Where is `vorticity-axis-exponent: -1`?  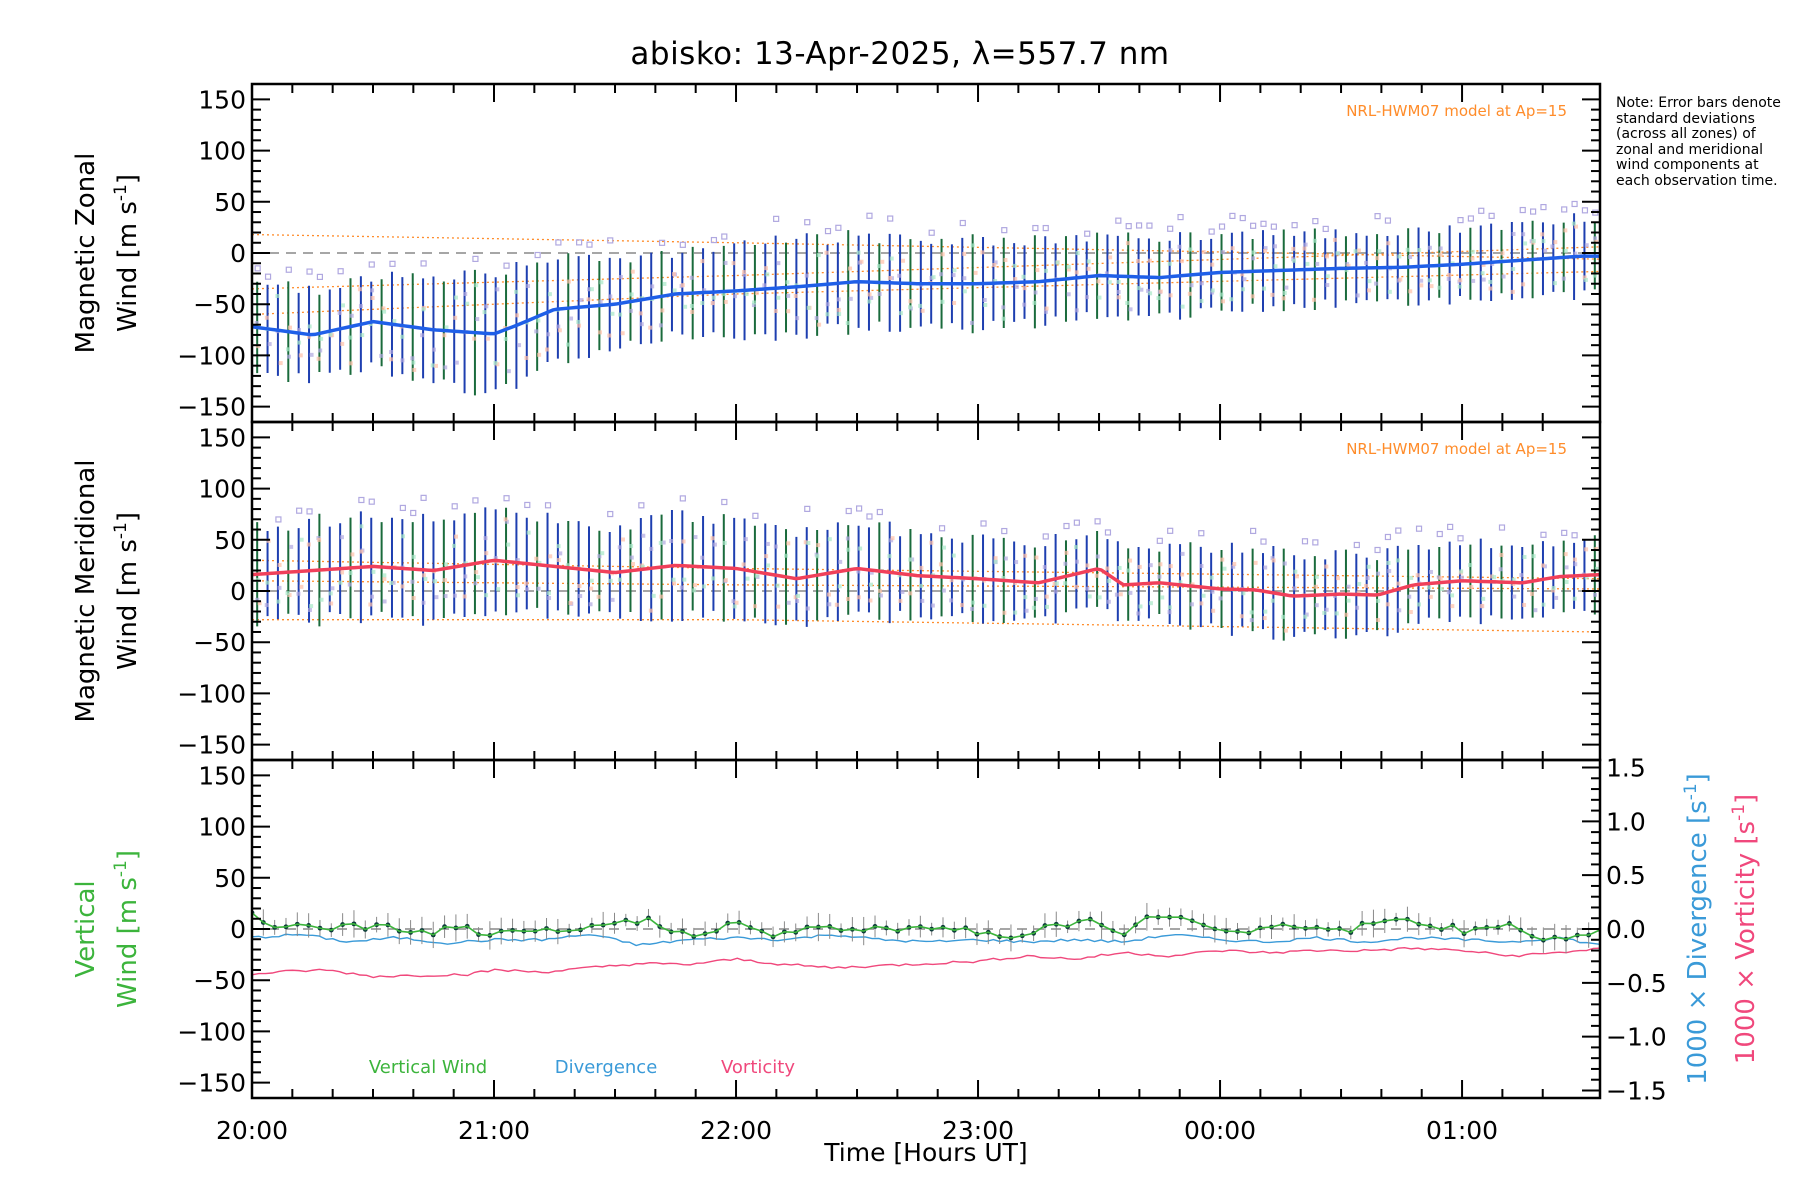
vorticity-axis-exponent: -1 is located at coordinates (1739, 812).